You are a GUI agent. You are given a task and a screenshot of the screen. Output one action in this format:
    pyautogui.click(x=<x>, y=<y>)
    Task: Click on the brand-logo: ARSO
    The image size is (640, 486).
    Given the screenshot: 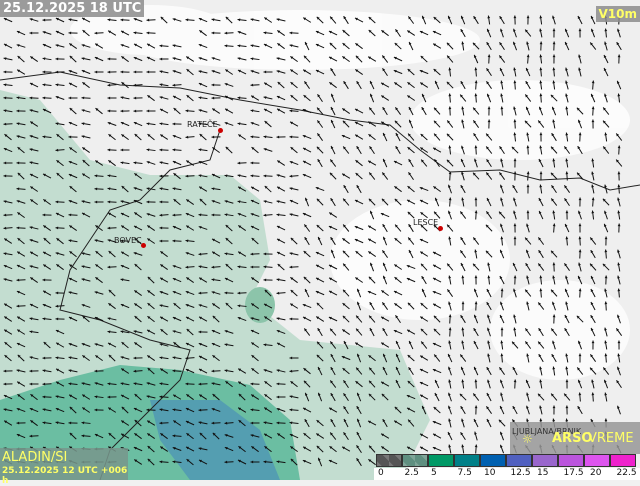 What is the action you would take?
    pyautogui.click(x=572, y=438)
    